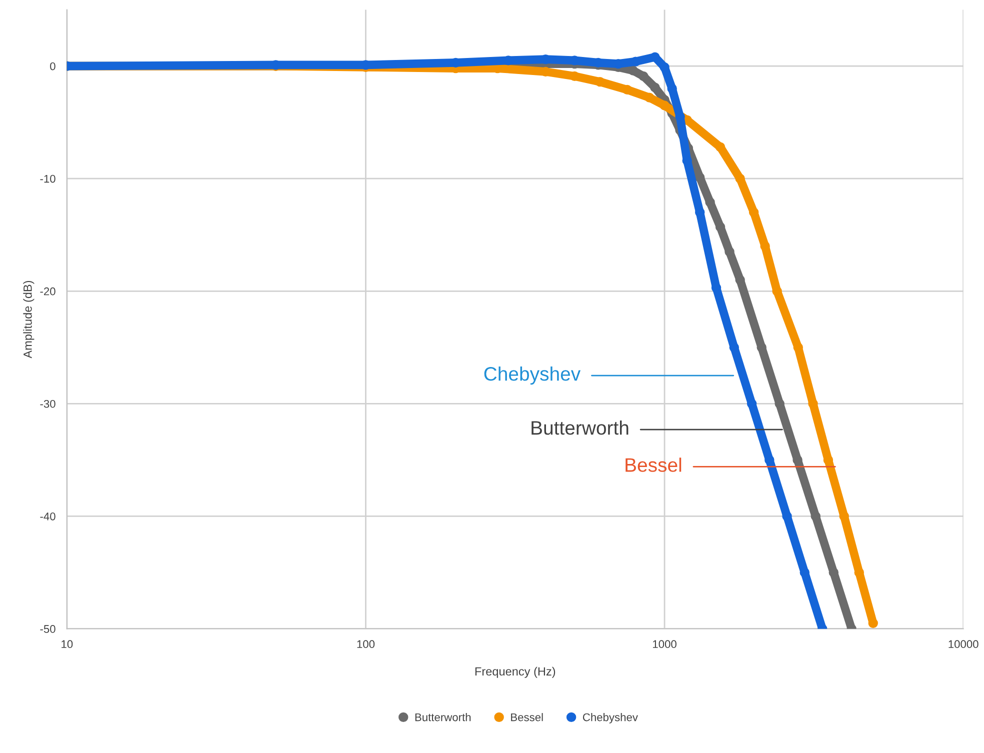 The image size is (984, 753). Describe the element at coordinates (48, 516) in the screenshot. I see `y-tick-label: -40` at that location.